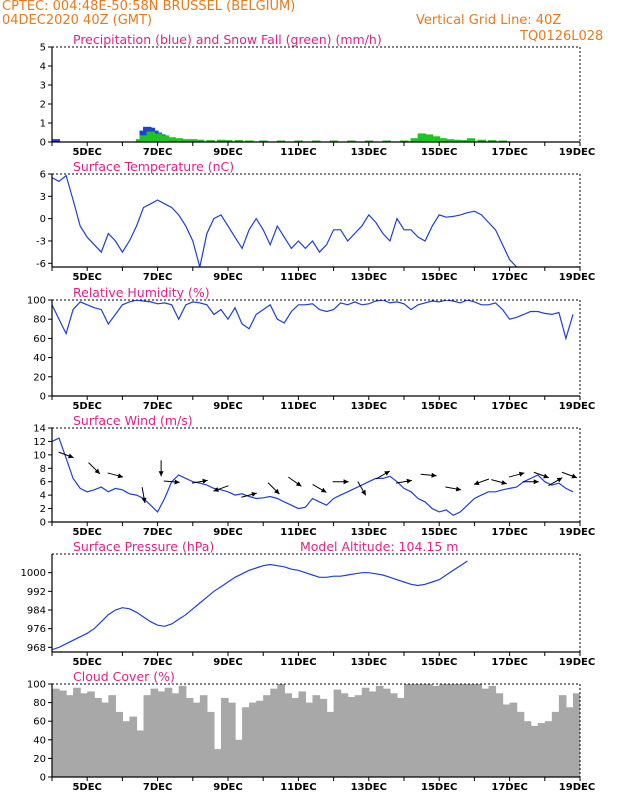 This screenshot has height=800, width=618. What do you see at coordinates (36, 301) in the screenshot?
I see `y-tick-label: 100` at bounding box center [36, 301].